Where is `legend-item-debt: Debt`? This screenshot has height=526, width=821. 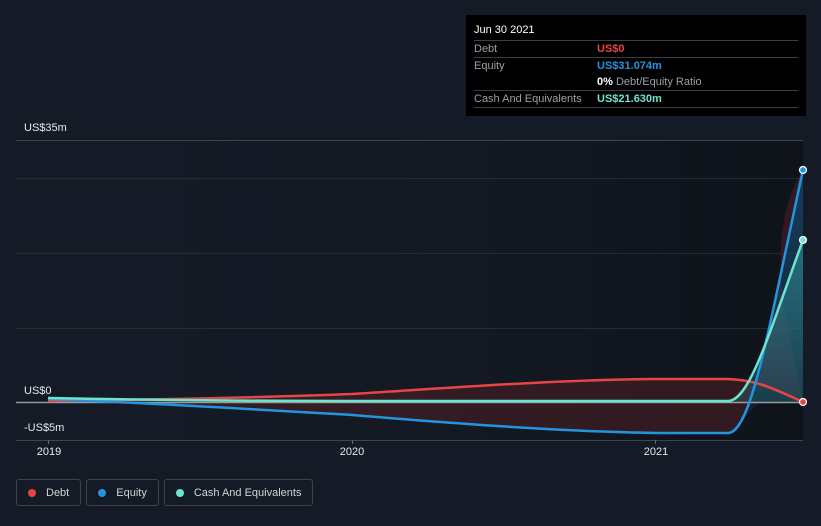
legend-item-debt: Debt is located at coordinates (49, 492).